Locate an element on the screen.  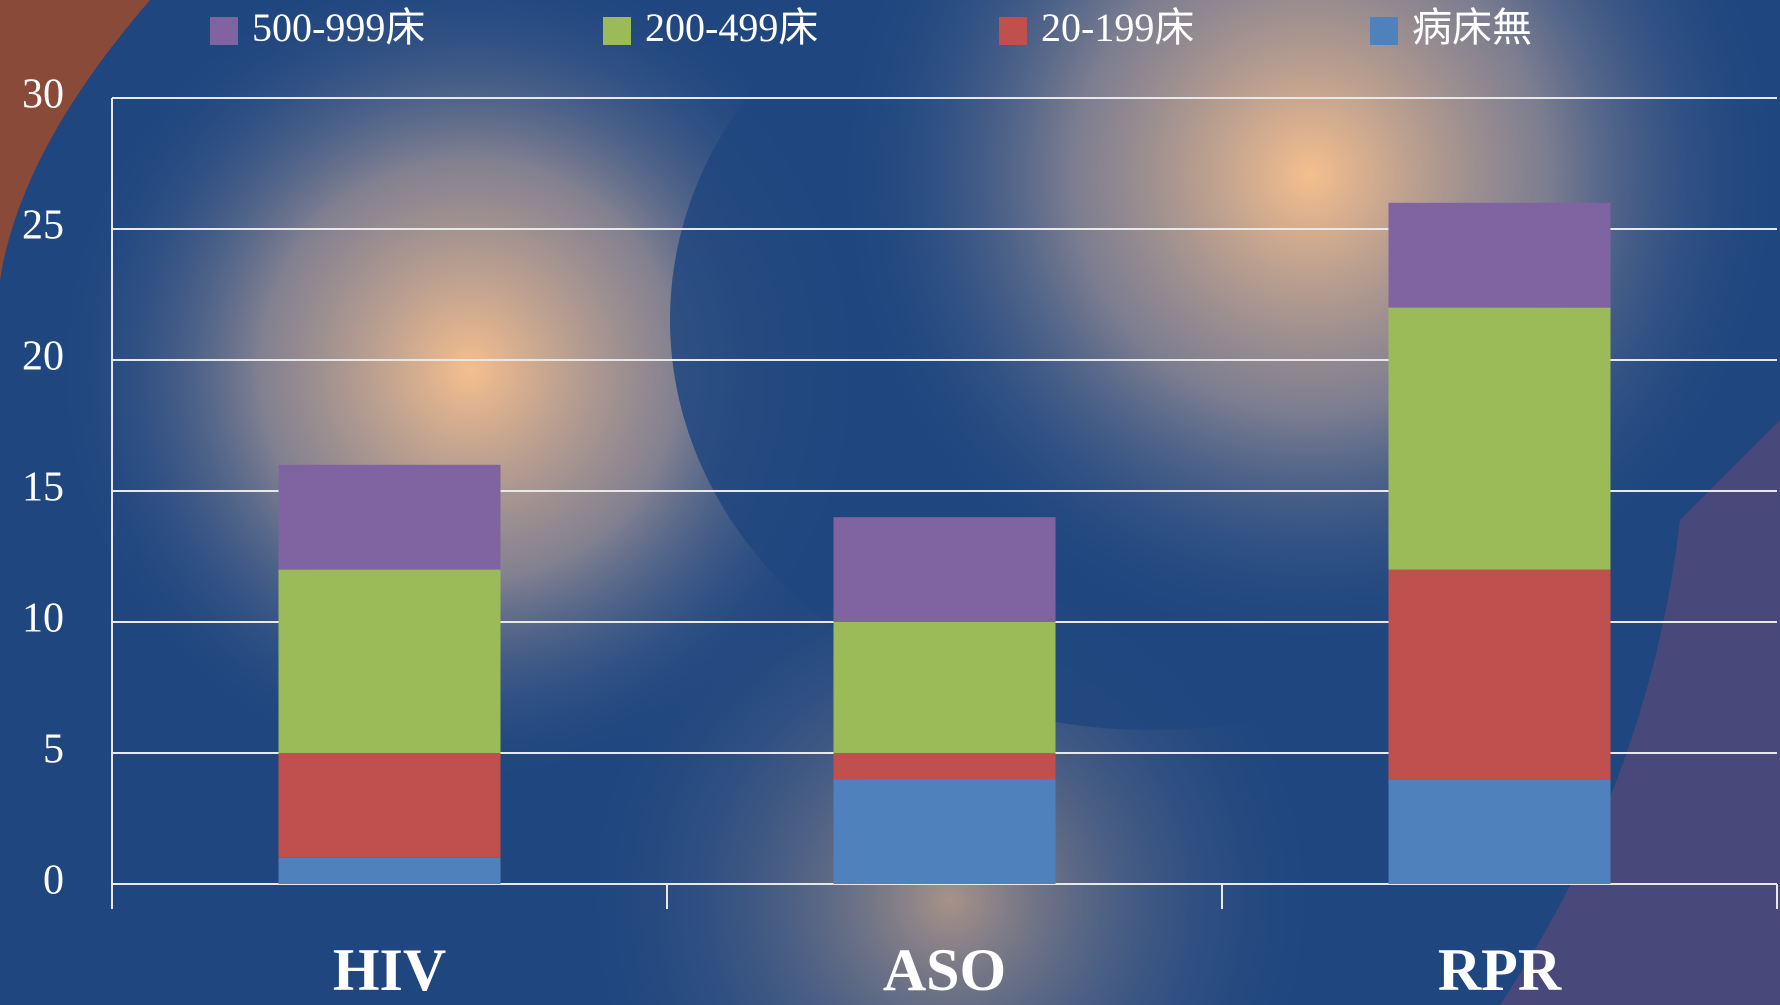
y-tick-label: 0 is located at coordinates (53, 881).